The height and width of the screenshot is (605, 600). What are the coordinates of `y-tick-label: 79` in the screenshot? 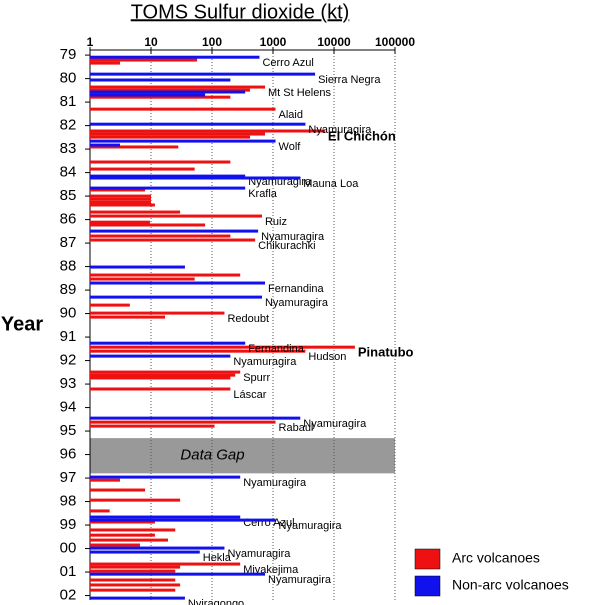 It's located at (68, 54).